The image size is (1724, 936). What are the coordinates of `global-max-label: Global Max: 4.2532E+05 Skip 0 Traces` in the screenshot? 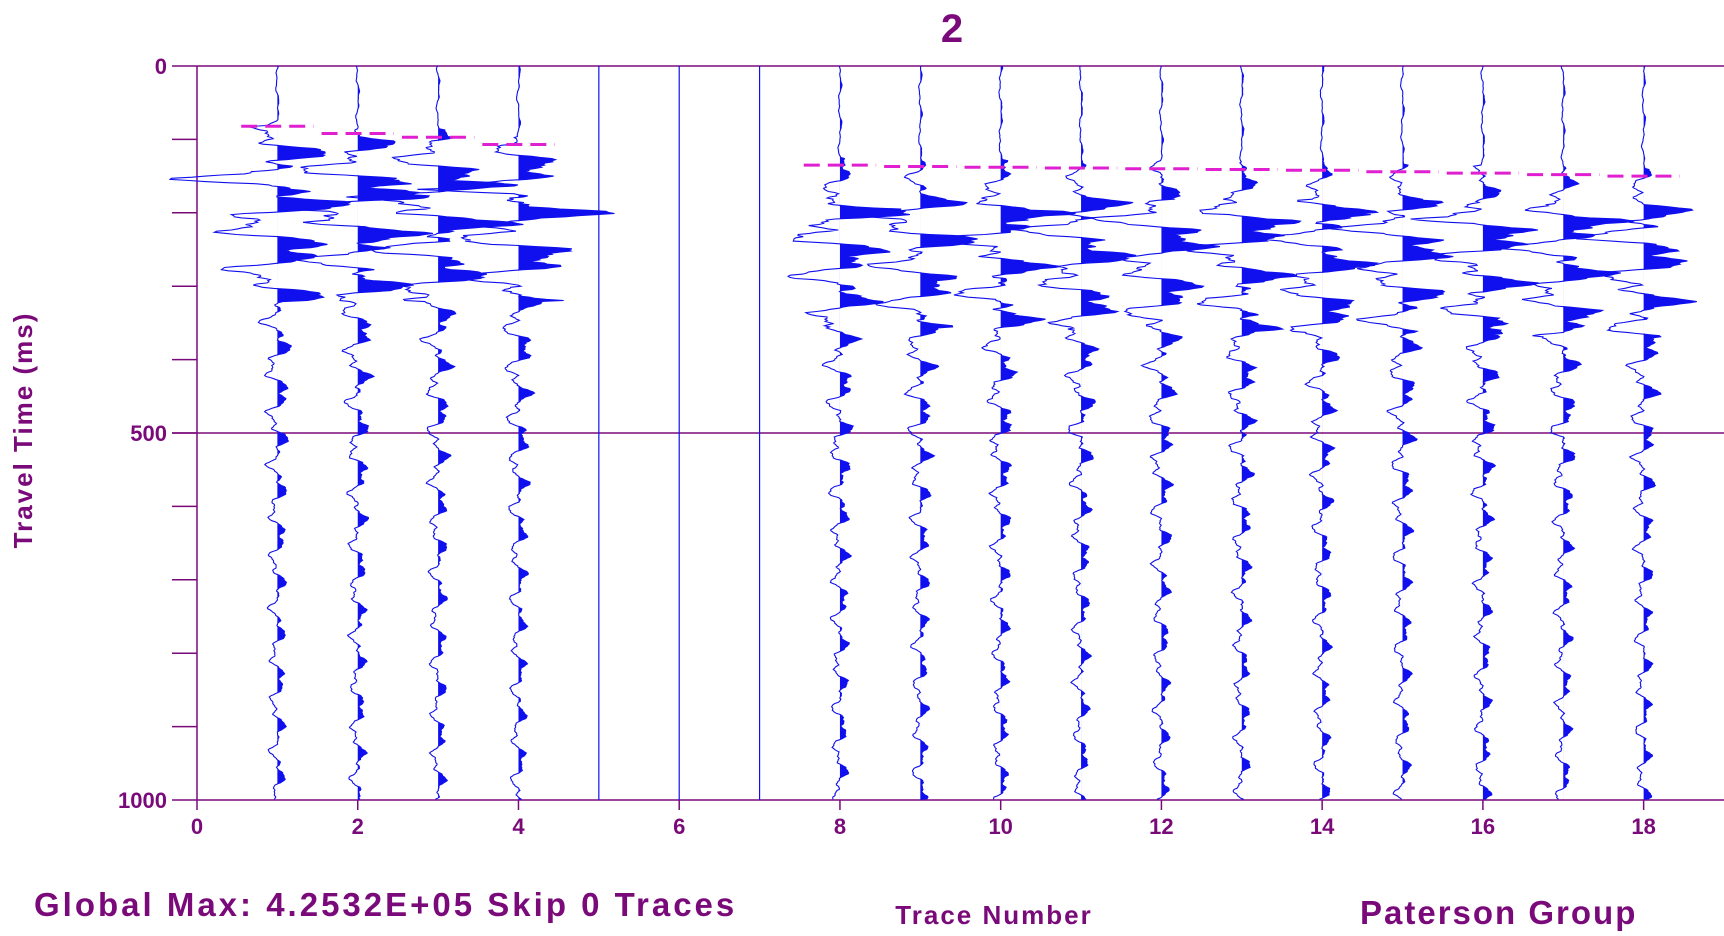 It's located at (385, 904).